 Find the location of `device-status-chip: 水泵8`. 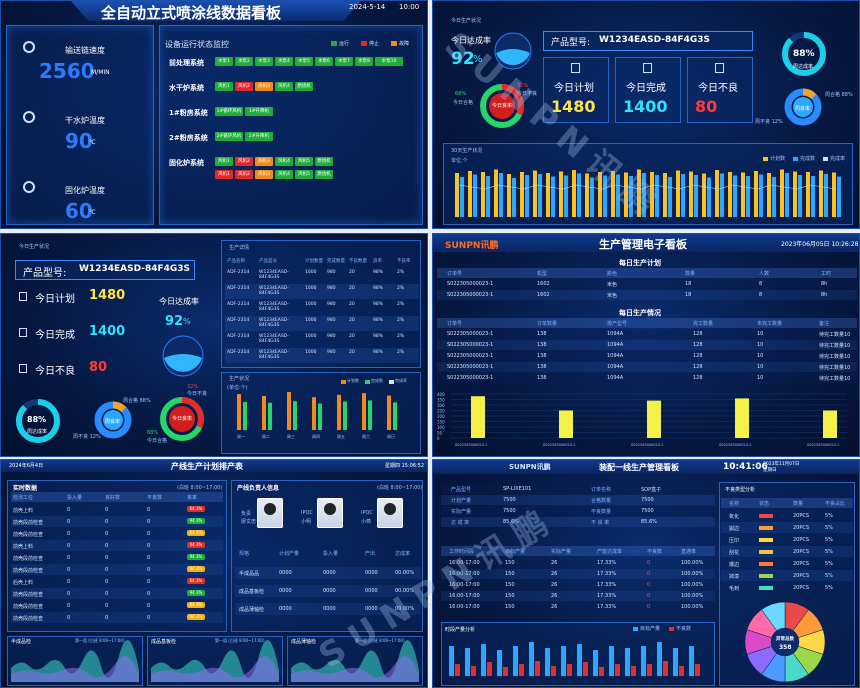

device-status-chip: 水泵8 is located at coordinates (364, 61).